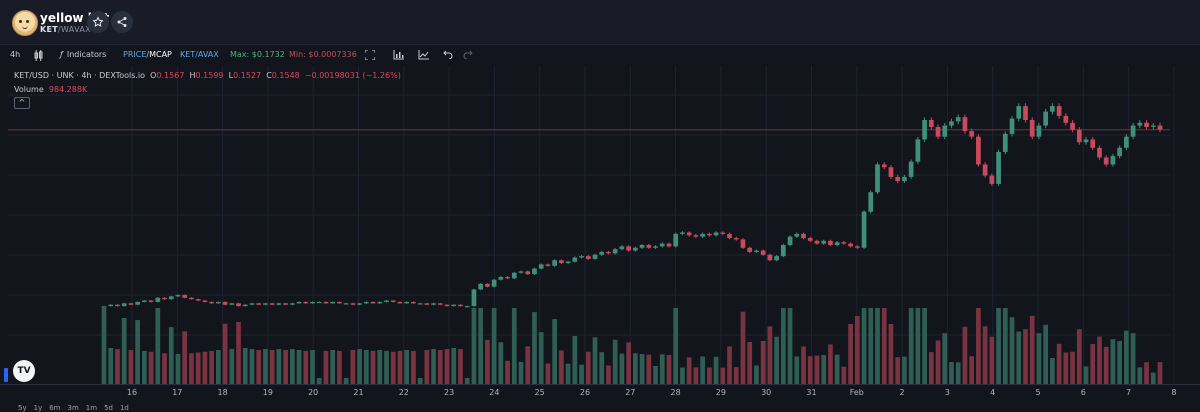 The image size is (1200, 412). What do you see at coordinates (323, 54) in the screenshot?
I see `min-price: Min: $0.0007336` at bounding box center [323, 54].